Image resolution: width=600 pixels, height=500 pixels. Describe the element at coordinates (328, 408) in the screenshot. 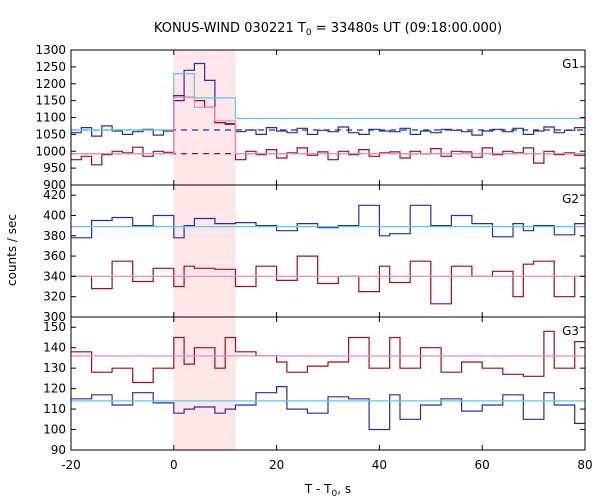

I see `series-g3-blue` at that location.